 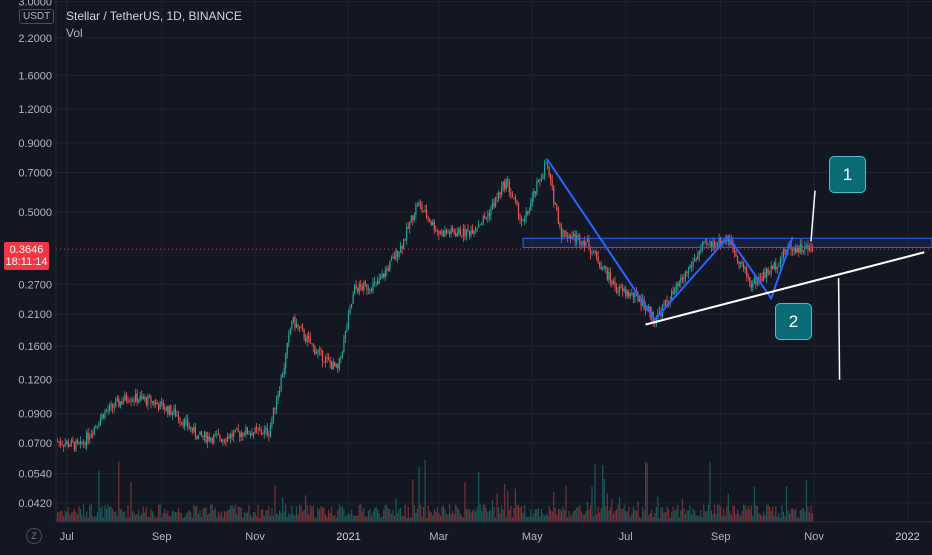 I want to click on resistance-rectangle, so click(x=727, y=242).